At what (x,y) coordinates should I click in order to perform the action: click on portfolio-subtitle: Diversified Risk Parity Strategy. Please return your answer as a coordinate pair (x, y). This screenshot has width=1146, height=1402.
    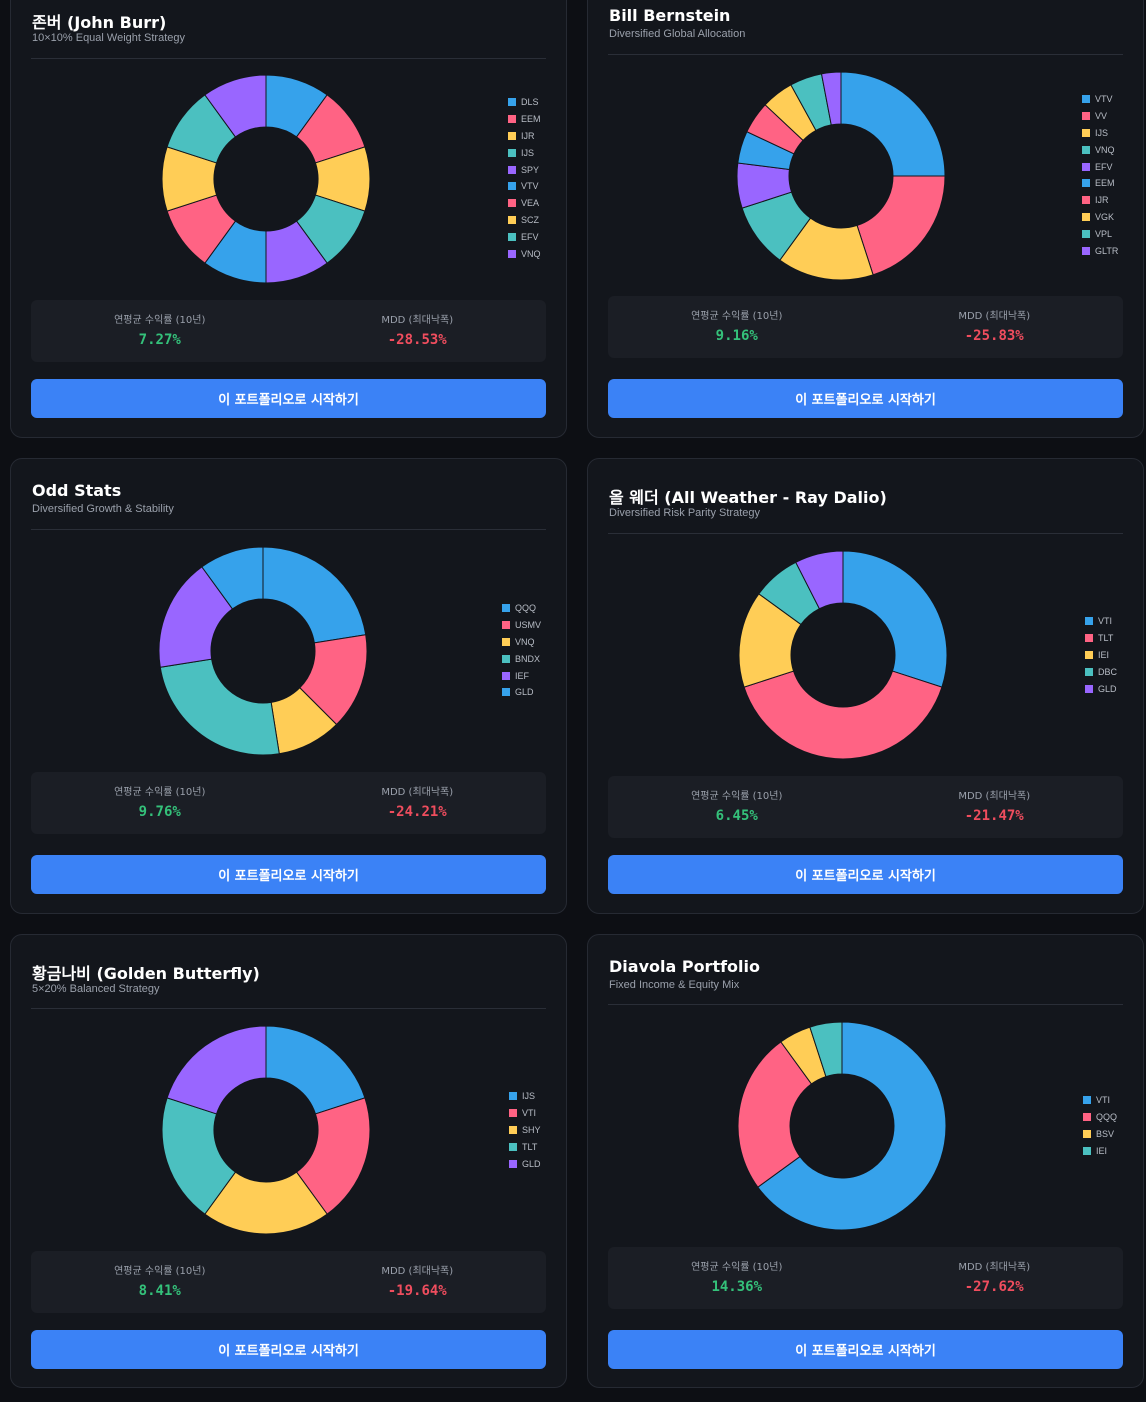
    Looking at the image, I should click on (684, 513).